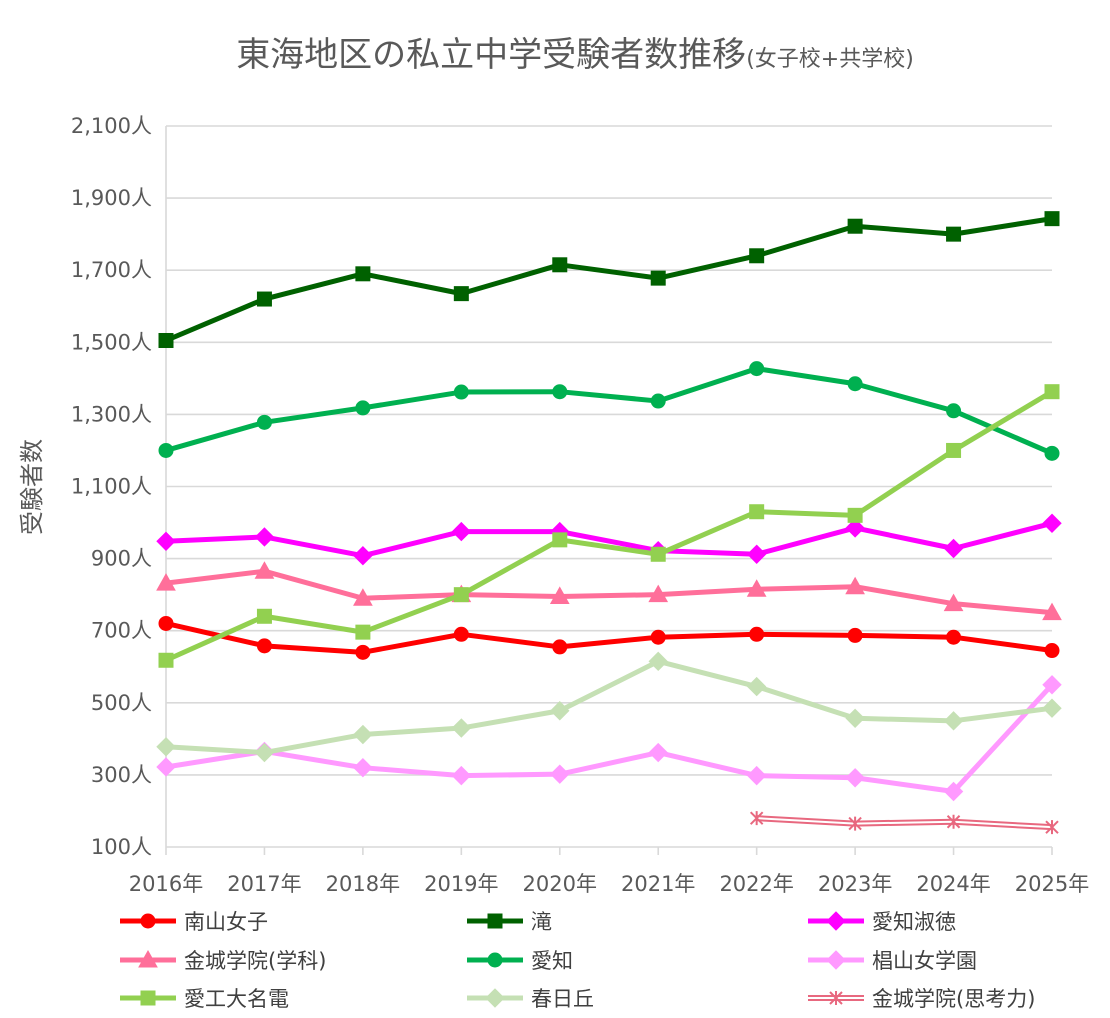  I want to click on y-tick-label: 500人, so click(121, 703).